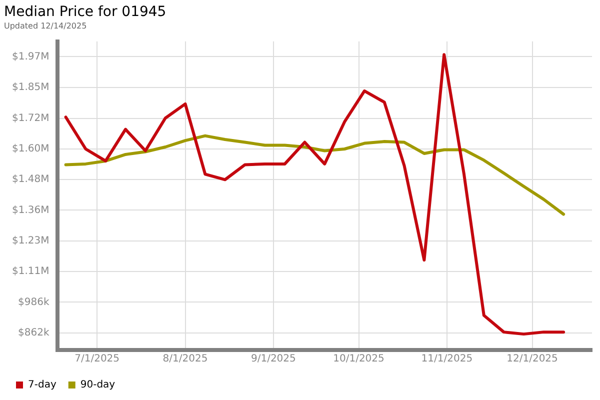 This screenshot has width=600, height=400. What do you see at coordinates (45, 26) in the screenshot?
I see `chart-subtitle: Updated 12/14/2025` at bounding box center [45, 26].